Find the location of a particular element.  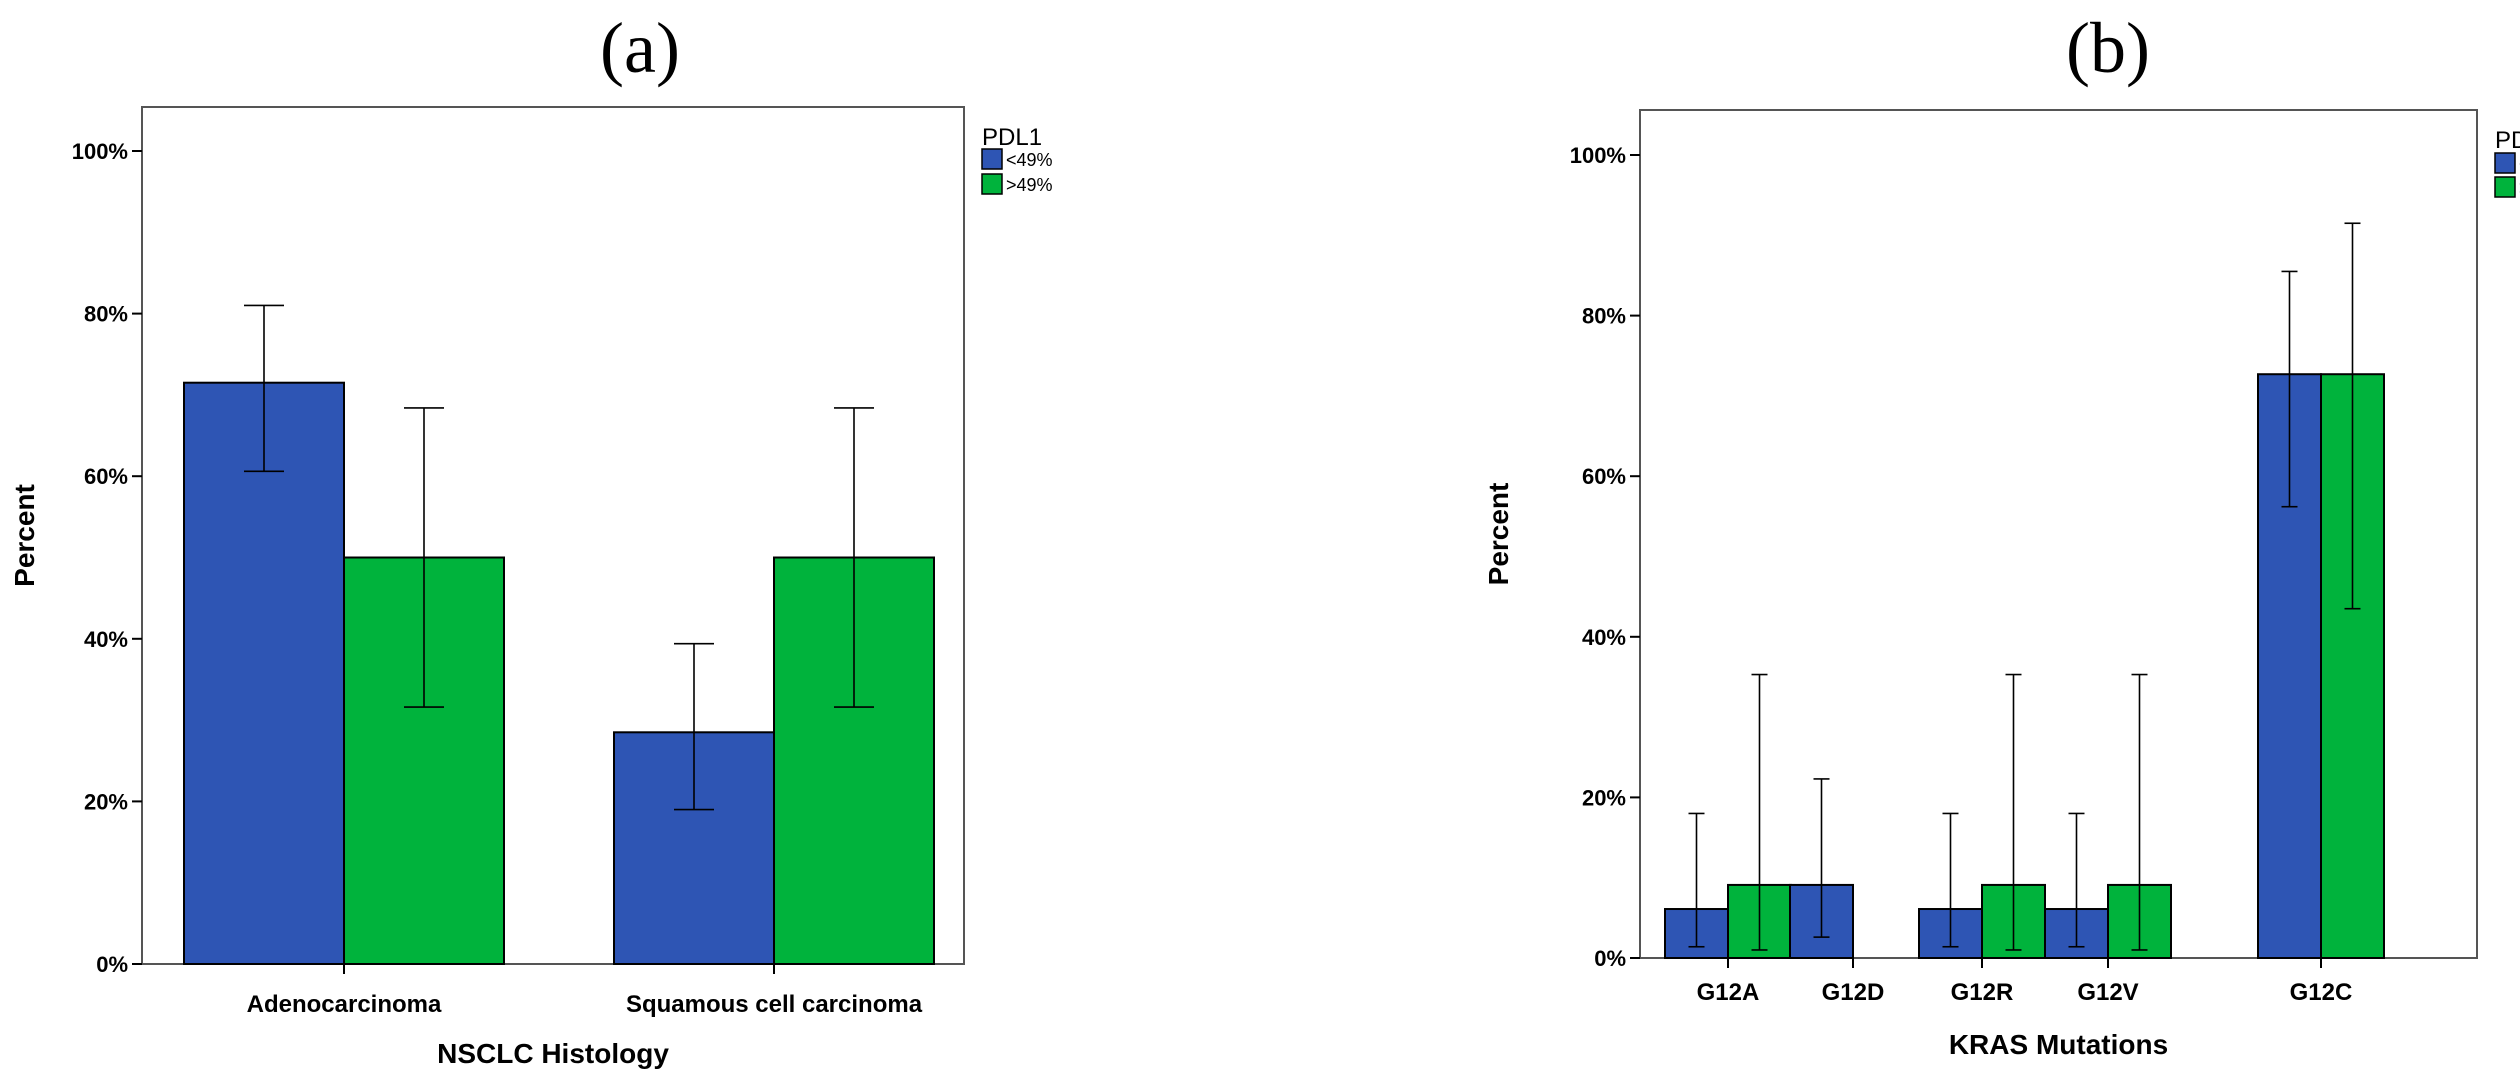

x-tick-label: G12A is located at coordinates (1728, 992).